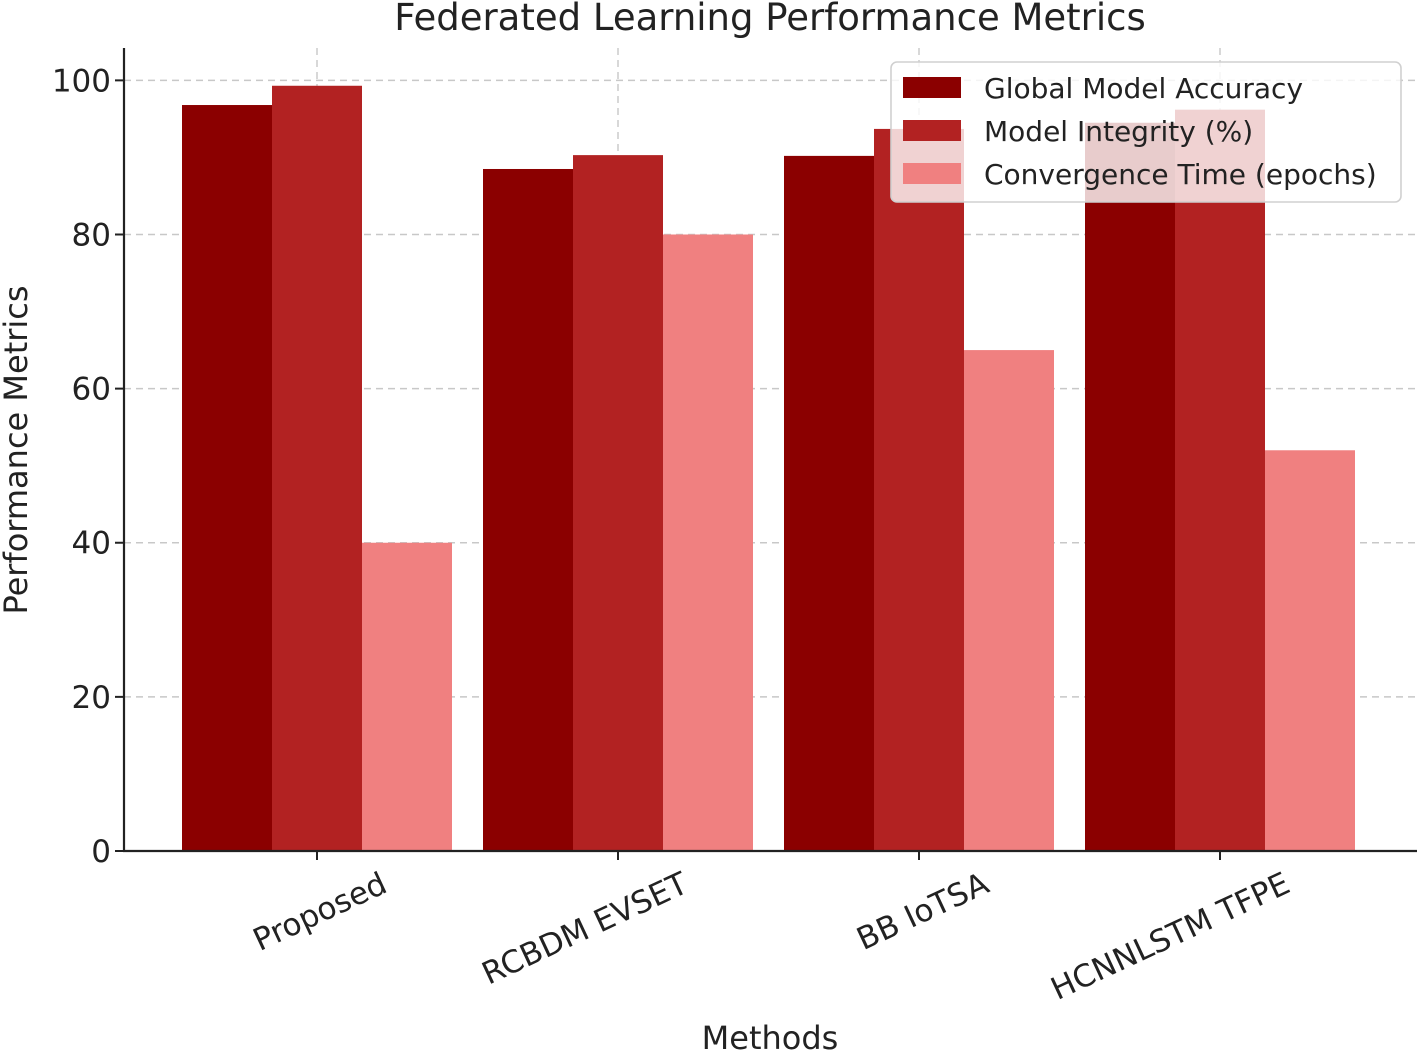 The image size is (1417, 1057). What do you see at coordinates (586, 928) in the screenshot?
I see `x-tick-label: RCBDM EVSET` at bounding box center [586, 928].